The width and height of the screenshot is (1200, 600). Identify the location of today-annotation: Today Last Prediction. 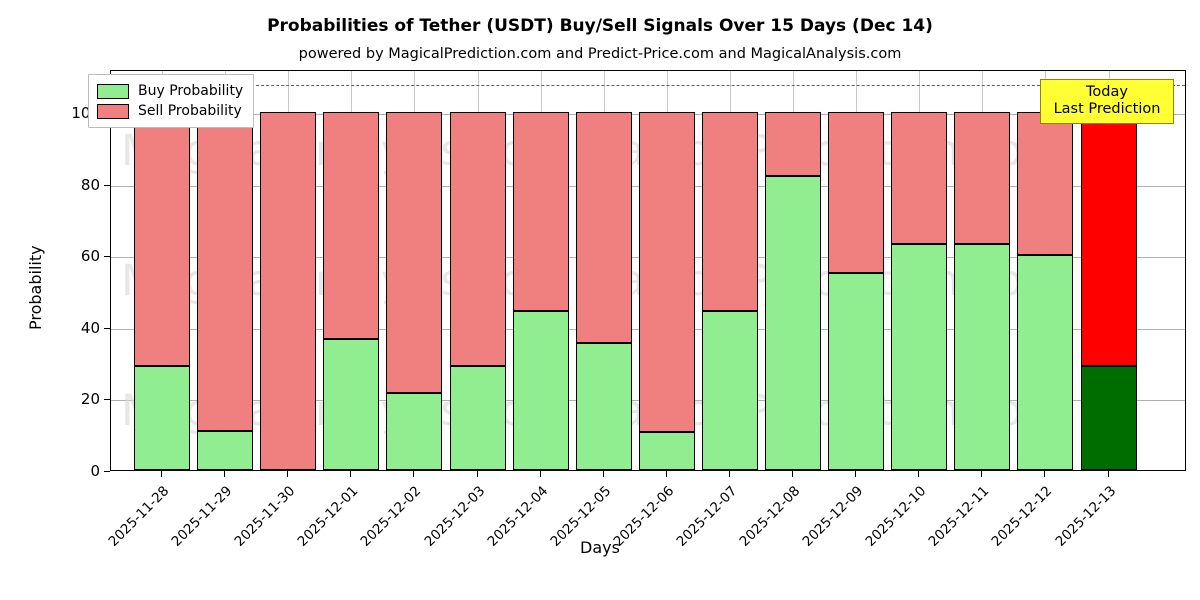
(1107, 102).